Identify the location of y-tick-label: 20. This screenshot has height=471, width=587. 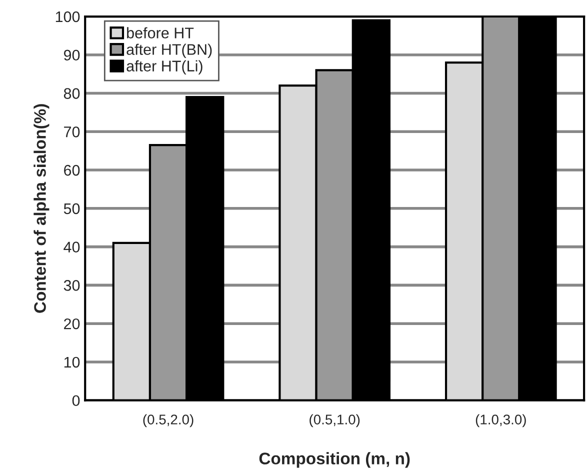
(72, 324).